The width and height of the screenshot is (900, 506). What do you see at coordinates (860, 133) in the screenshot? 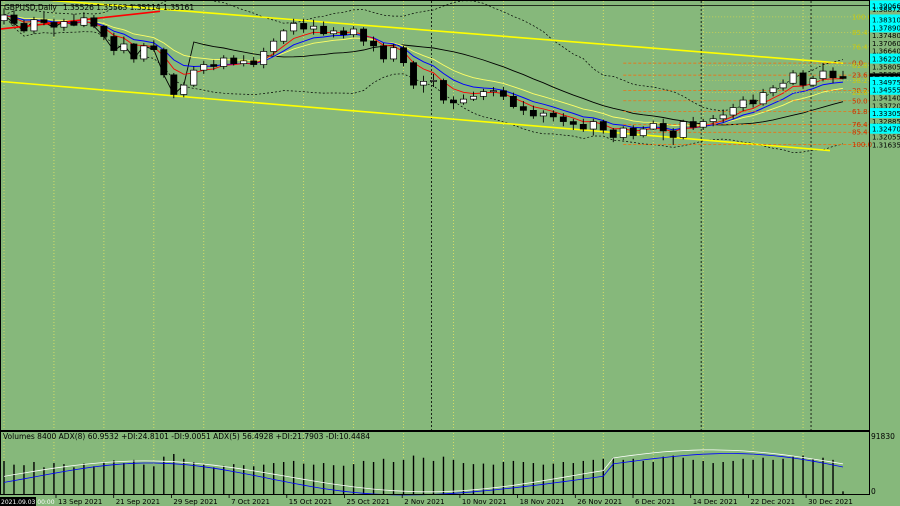
I see `fib-label: 85.4` at bounding box center [860, 133].